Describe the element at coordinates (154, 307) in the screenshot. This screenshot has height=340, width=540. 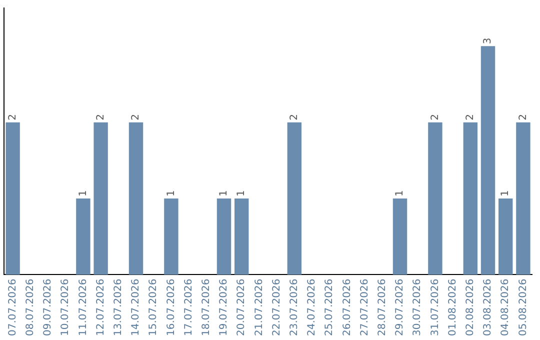
I see `x-tick-label: 15.07.2026` at that location.